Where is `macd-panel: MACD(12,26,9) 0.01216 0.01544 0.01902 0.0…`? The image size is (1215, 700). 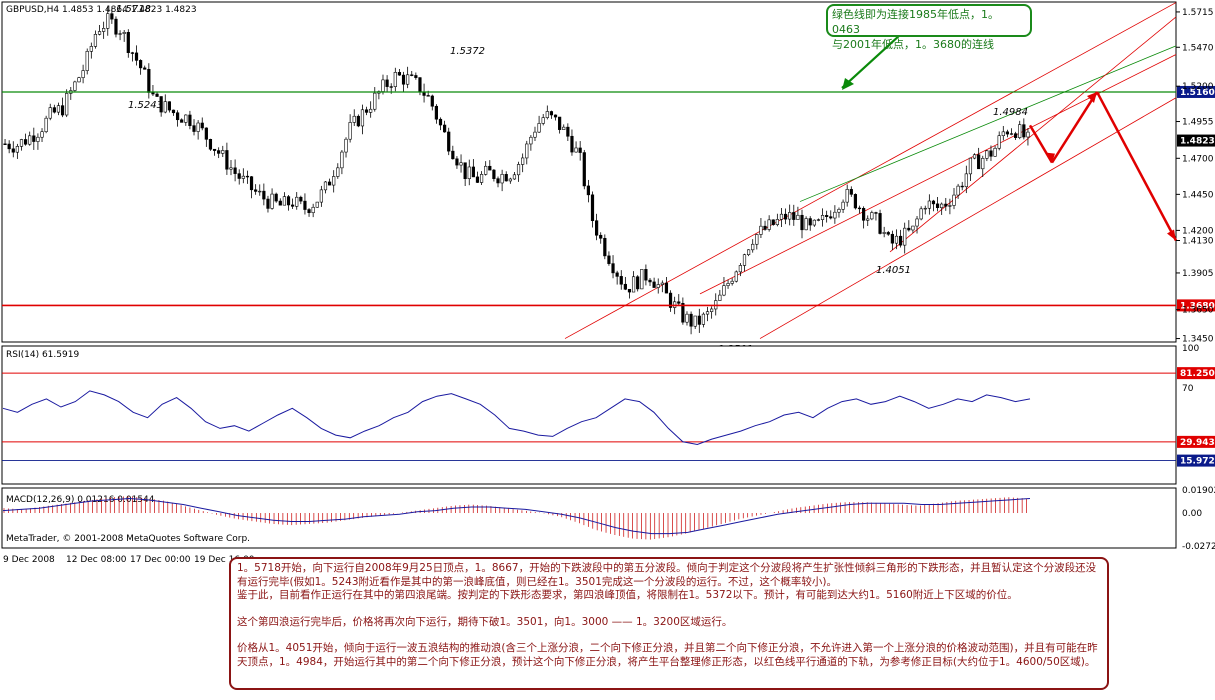
macd-panel: MACD(12,26,9) 0.01216 0.01544 0.01902 0.0… is located at coordinates (608, 519).